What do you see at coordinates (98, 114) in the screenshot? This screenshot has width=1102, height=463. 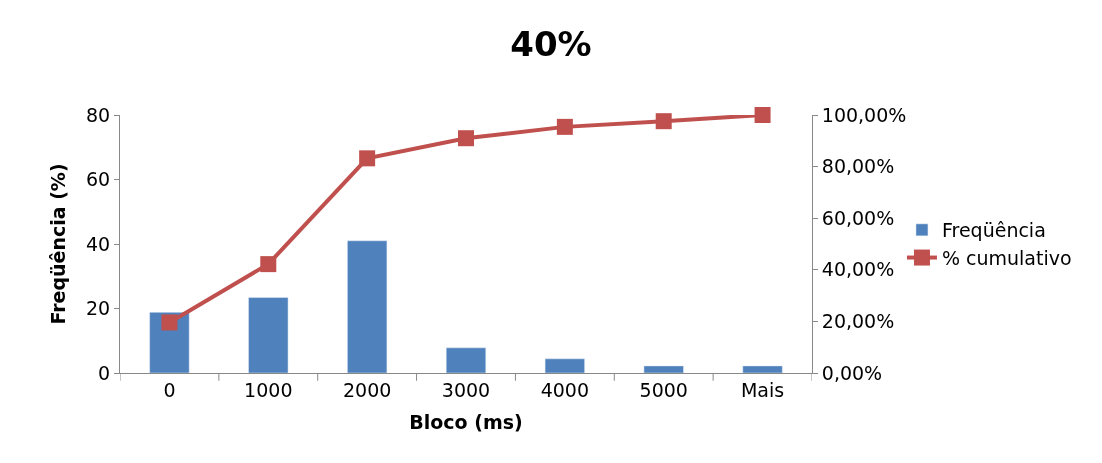 I see `y-tick-label: 80` at bounding box center [98, 114].